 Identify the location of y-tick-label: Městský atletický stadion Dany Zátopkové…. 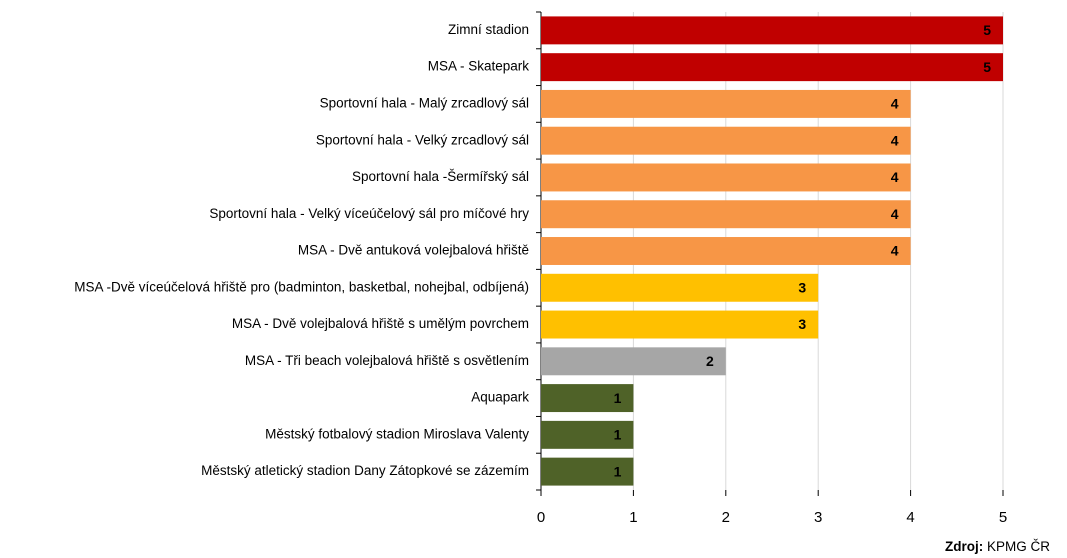
(365, 470).